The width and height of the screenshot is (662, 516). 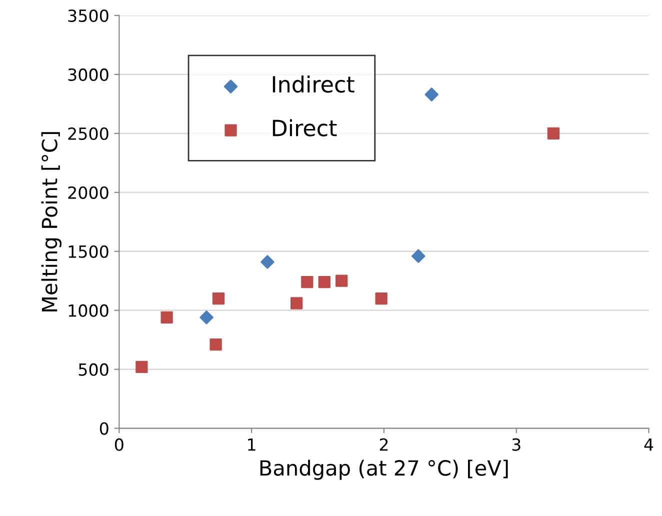 I want to click on y-tick-label: 3000, so click(x=88, y=75).